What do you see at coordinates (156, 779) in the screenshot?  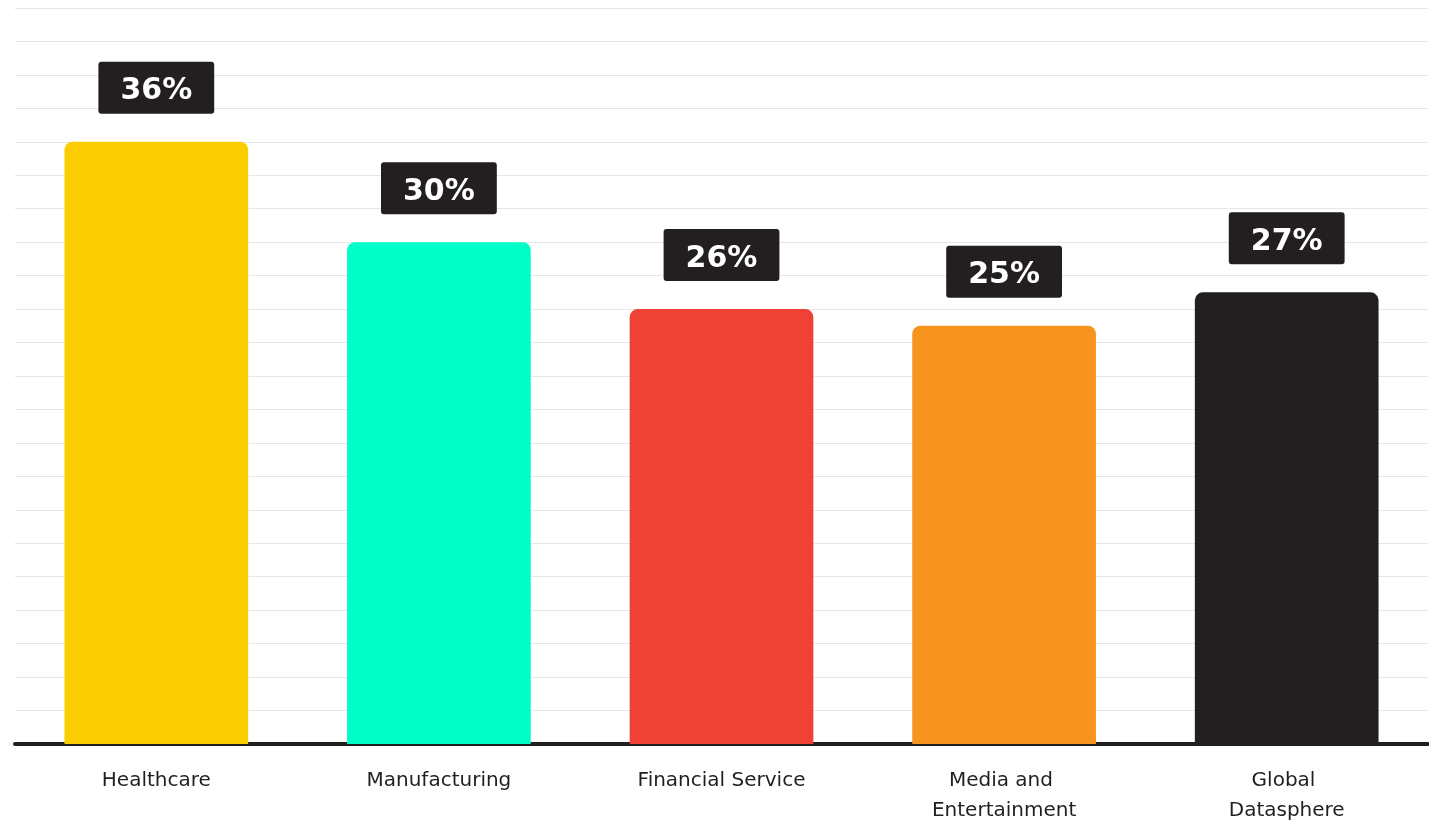 I see `x-tick-label: Healthcare` at bounding box center [156, 779].